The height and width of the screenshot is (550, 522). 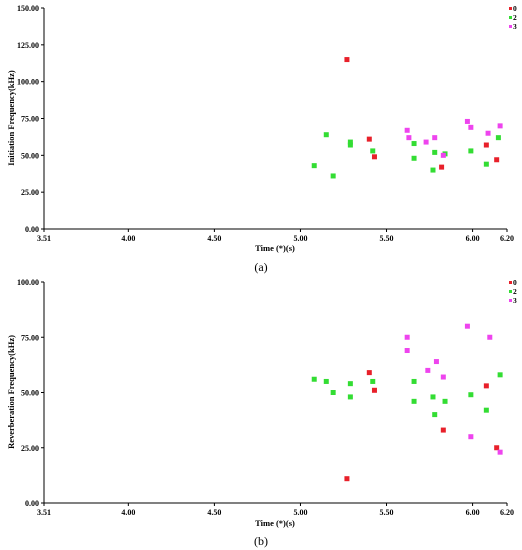 What do you see at coordinates (260, 267) in the screenshot?
I see `panel-caption: (a)` at bounding box center [260, 267].